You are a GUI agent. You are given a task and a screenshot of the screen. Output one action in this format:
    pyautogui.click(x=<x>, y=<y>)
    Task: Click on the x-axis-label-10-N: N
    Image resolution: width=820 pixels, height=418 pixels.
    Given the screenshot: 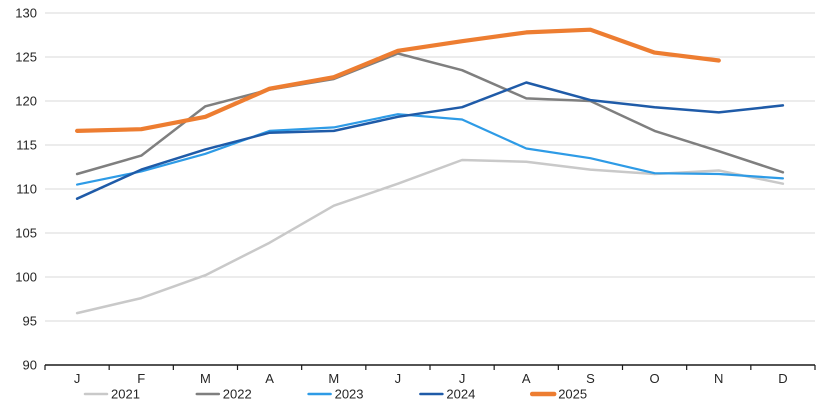 What is the action you would take?
    pyautogui.click(x=718, y=378)
    